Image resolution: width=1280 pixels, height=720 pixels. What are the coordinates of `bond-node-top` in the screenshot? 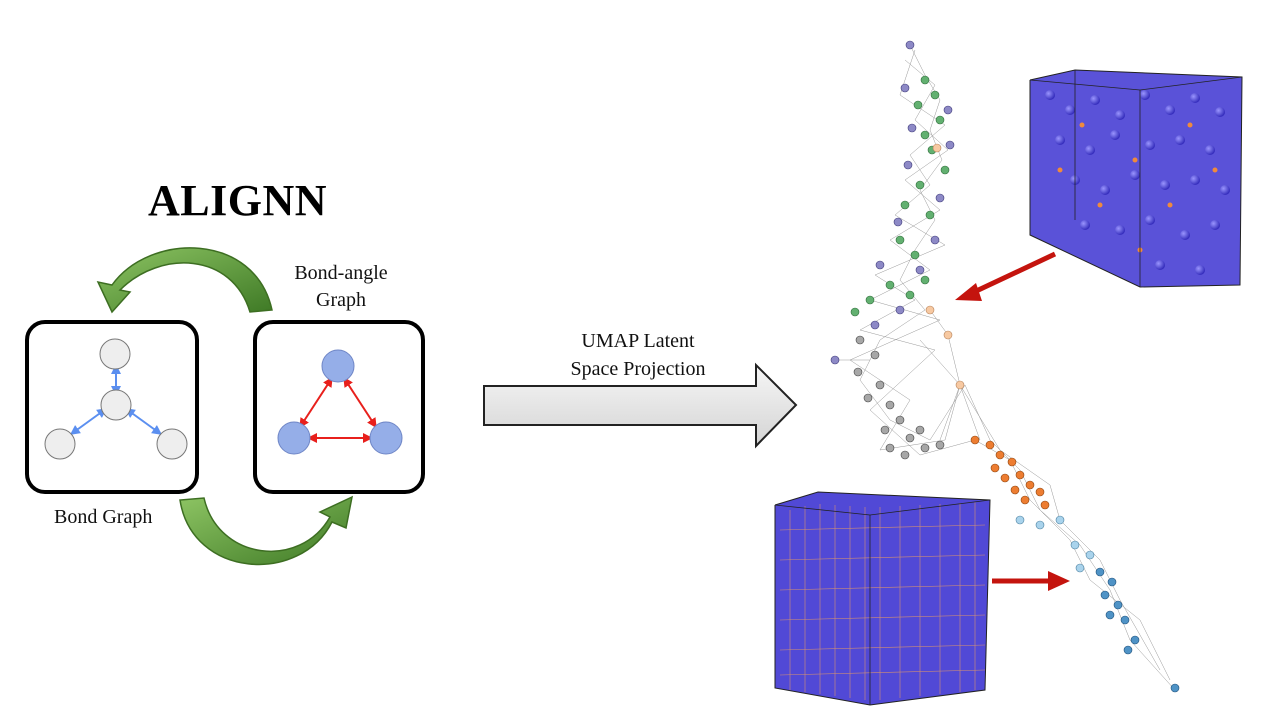 It's located at (115, 354).